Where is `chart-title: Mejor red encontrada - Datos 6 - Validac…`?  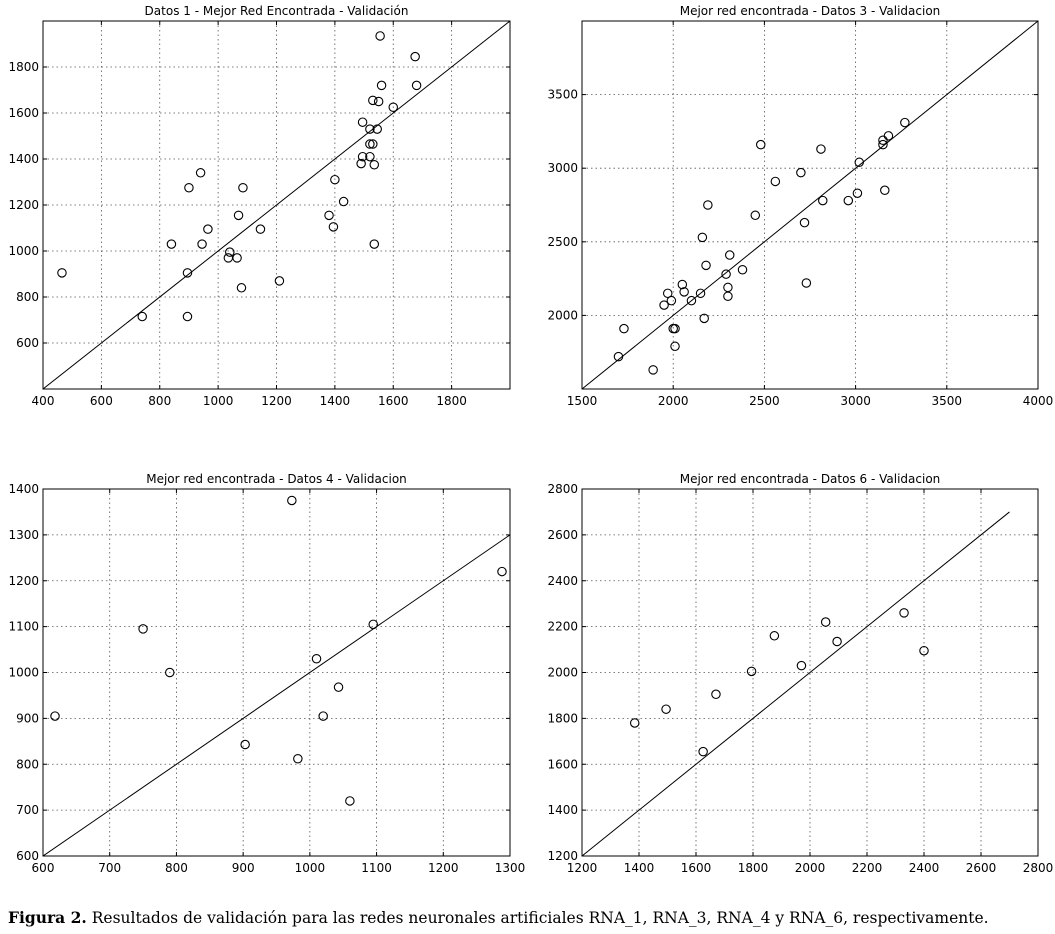
chart-title: Mejor red encontrada - Datos 6 - Validac… is located at coordinates (810, 479).